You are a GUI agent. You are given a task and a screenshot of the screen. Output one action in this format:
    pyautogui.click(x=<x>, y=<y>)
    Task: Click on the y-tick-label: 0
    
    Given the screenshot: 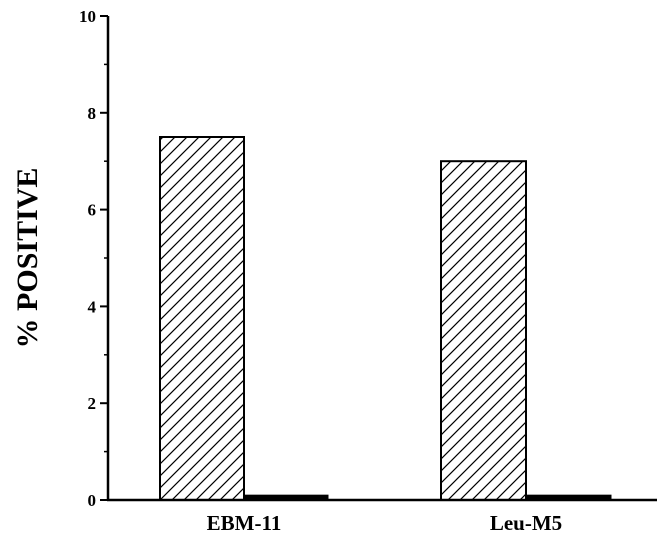 What is the action you would take?
    pyautogui.click(x=92, y=500)
    